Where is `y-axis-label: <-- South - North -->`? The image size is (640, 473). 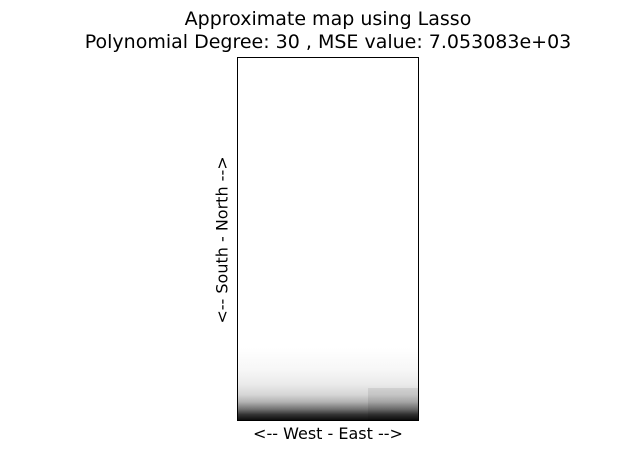
y-axis-label: <-- South - North --> is located at coordinates (222, 240).